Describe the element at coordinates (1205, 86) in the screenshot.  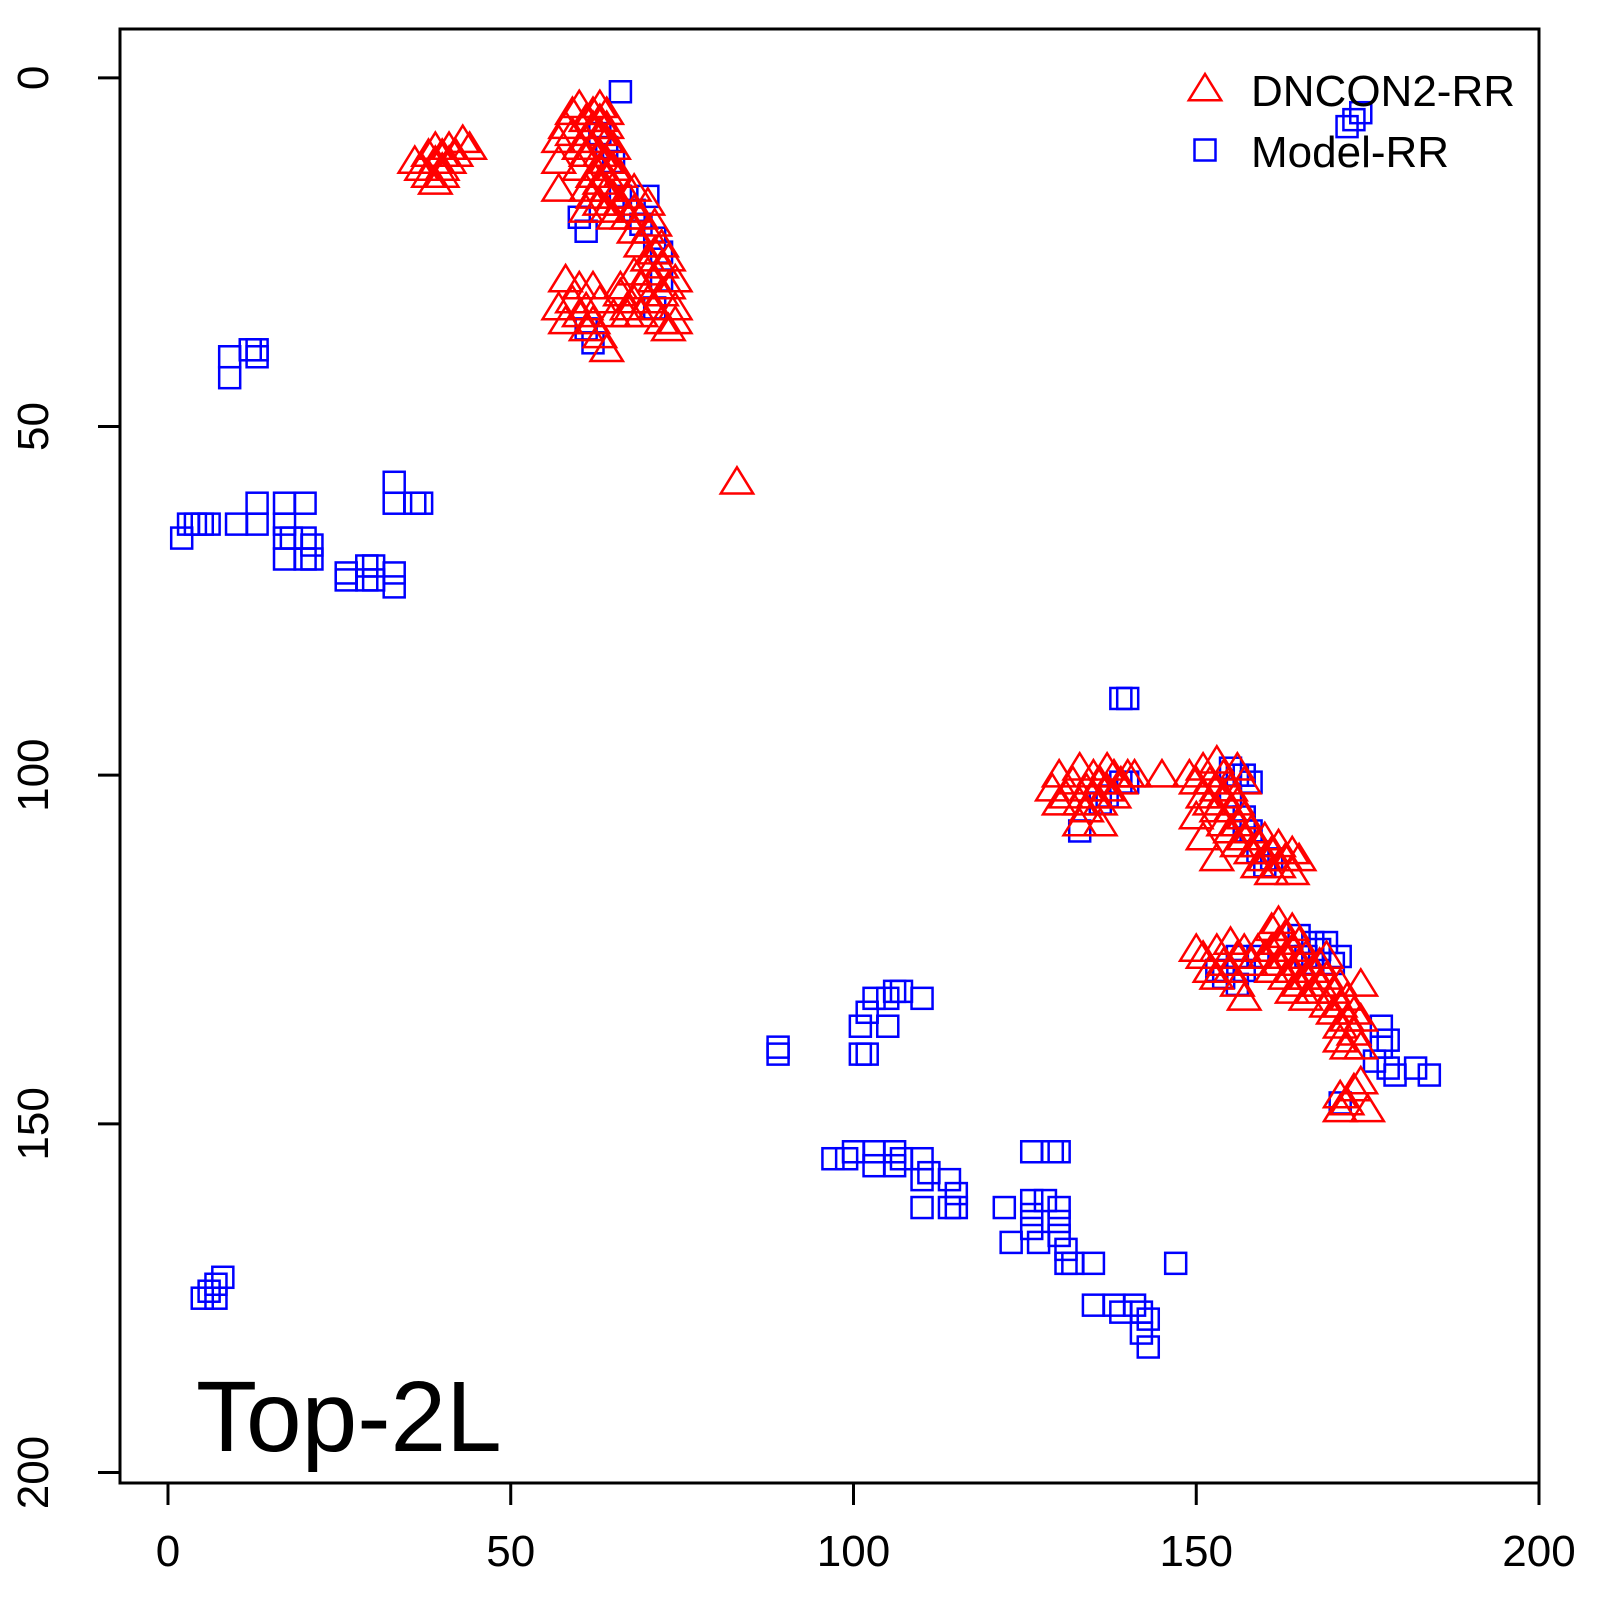
I see `legend-triangle-icon` at that location.